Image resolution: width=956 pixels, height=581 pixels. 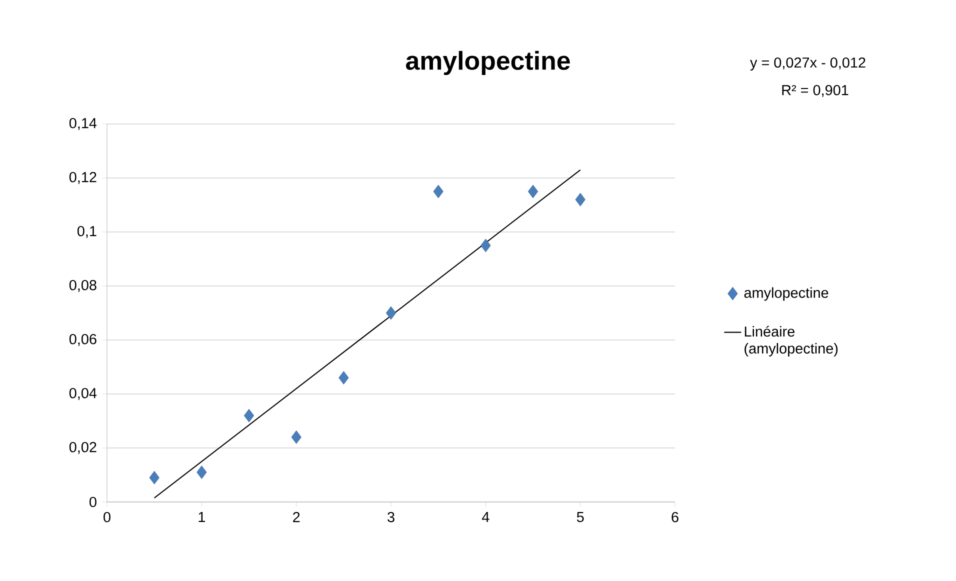 What do you see at coordinates (82, 448) in the screenshot?
I see `y-tick-label: 0,02` at bounding box center [82, 448].